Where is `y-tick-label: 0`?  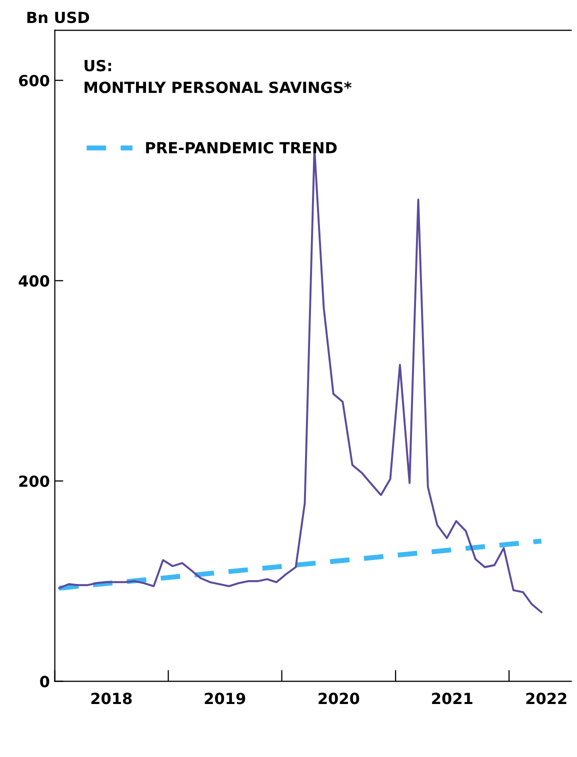
y-tick-label: 0 is located at coordinates (45, 682).